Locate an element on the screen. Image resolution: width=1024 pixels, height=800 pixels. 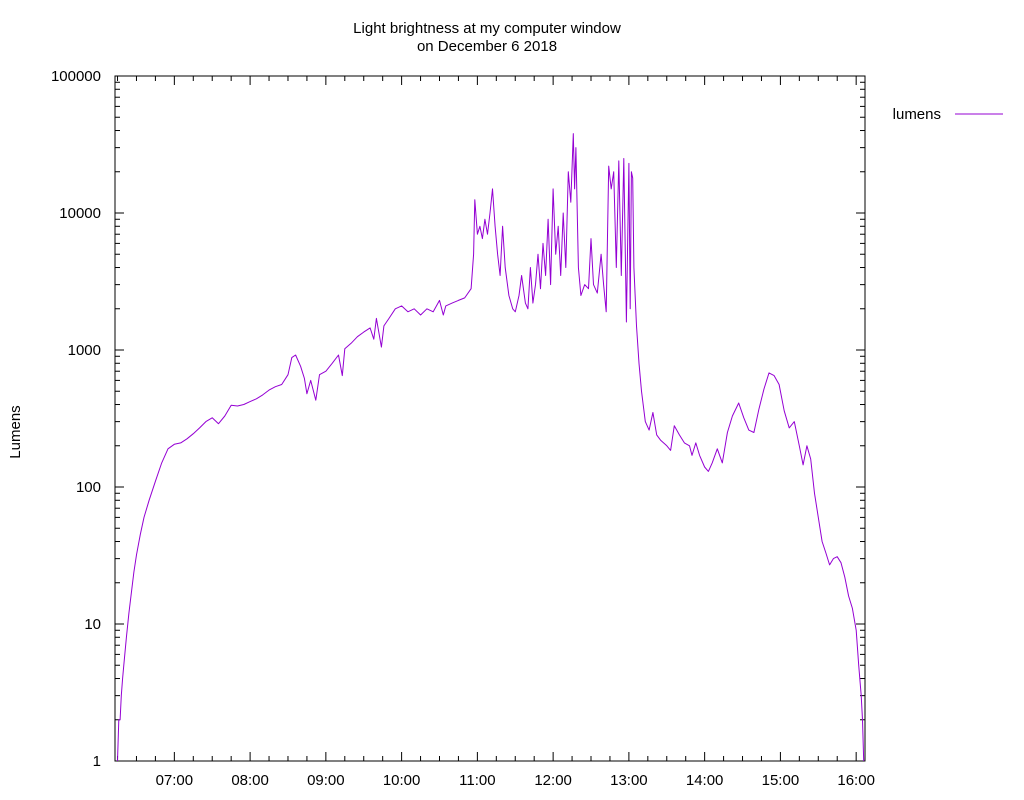
x-tick-label: 09:00 is located at coordinates (326, 780).